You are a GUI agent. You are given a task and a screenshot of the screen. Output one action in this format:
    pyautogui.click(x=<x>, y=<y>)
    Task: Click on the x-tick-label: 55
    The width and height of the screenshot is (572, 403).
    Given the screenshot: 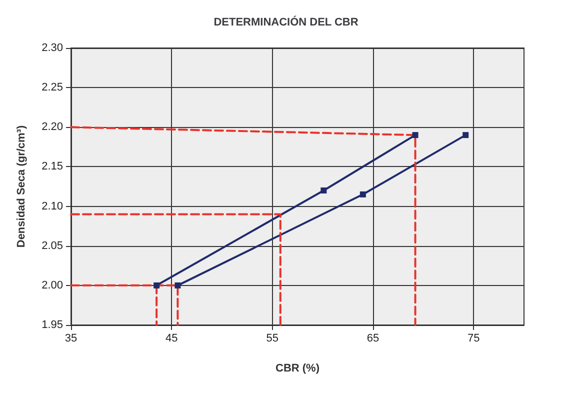 What is the action you would take?
    pyautogui.click(x=272, y=338)
    